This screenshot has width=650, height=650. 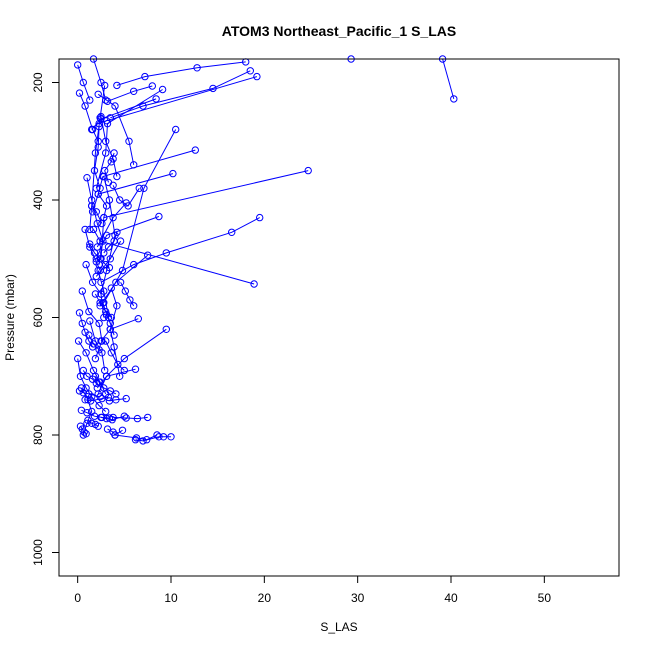 I want to click on y-tick-label: 600, so click(x=38, y=317).